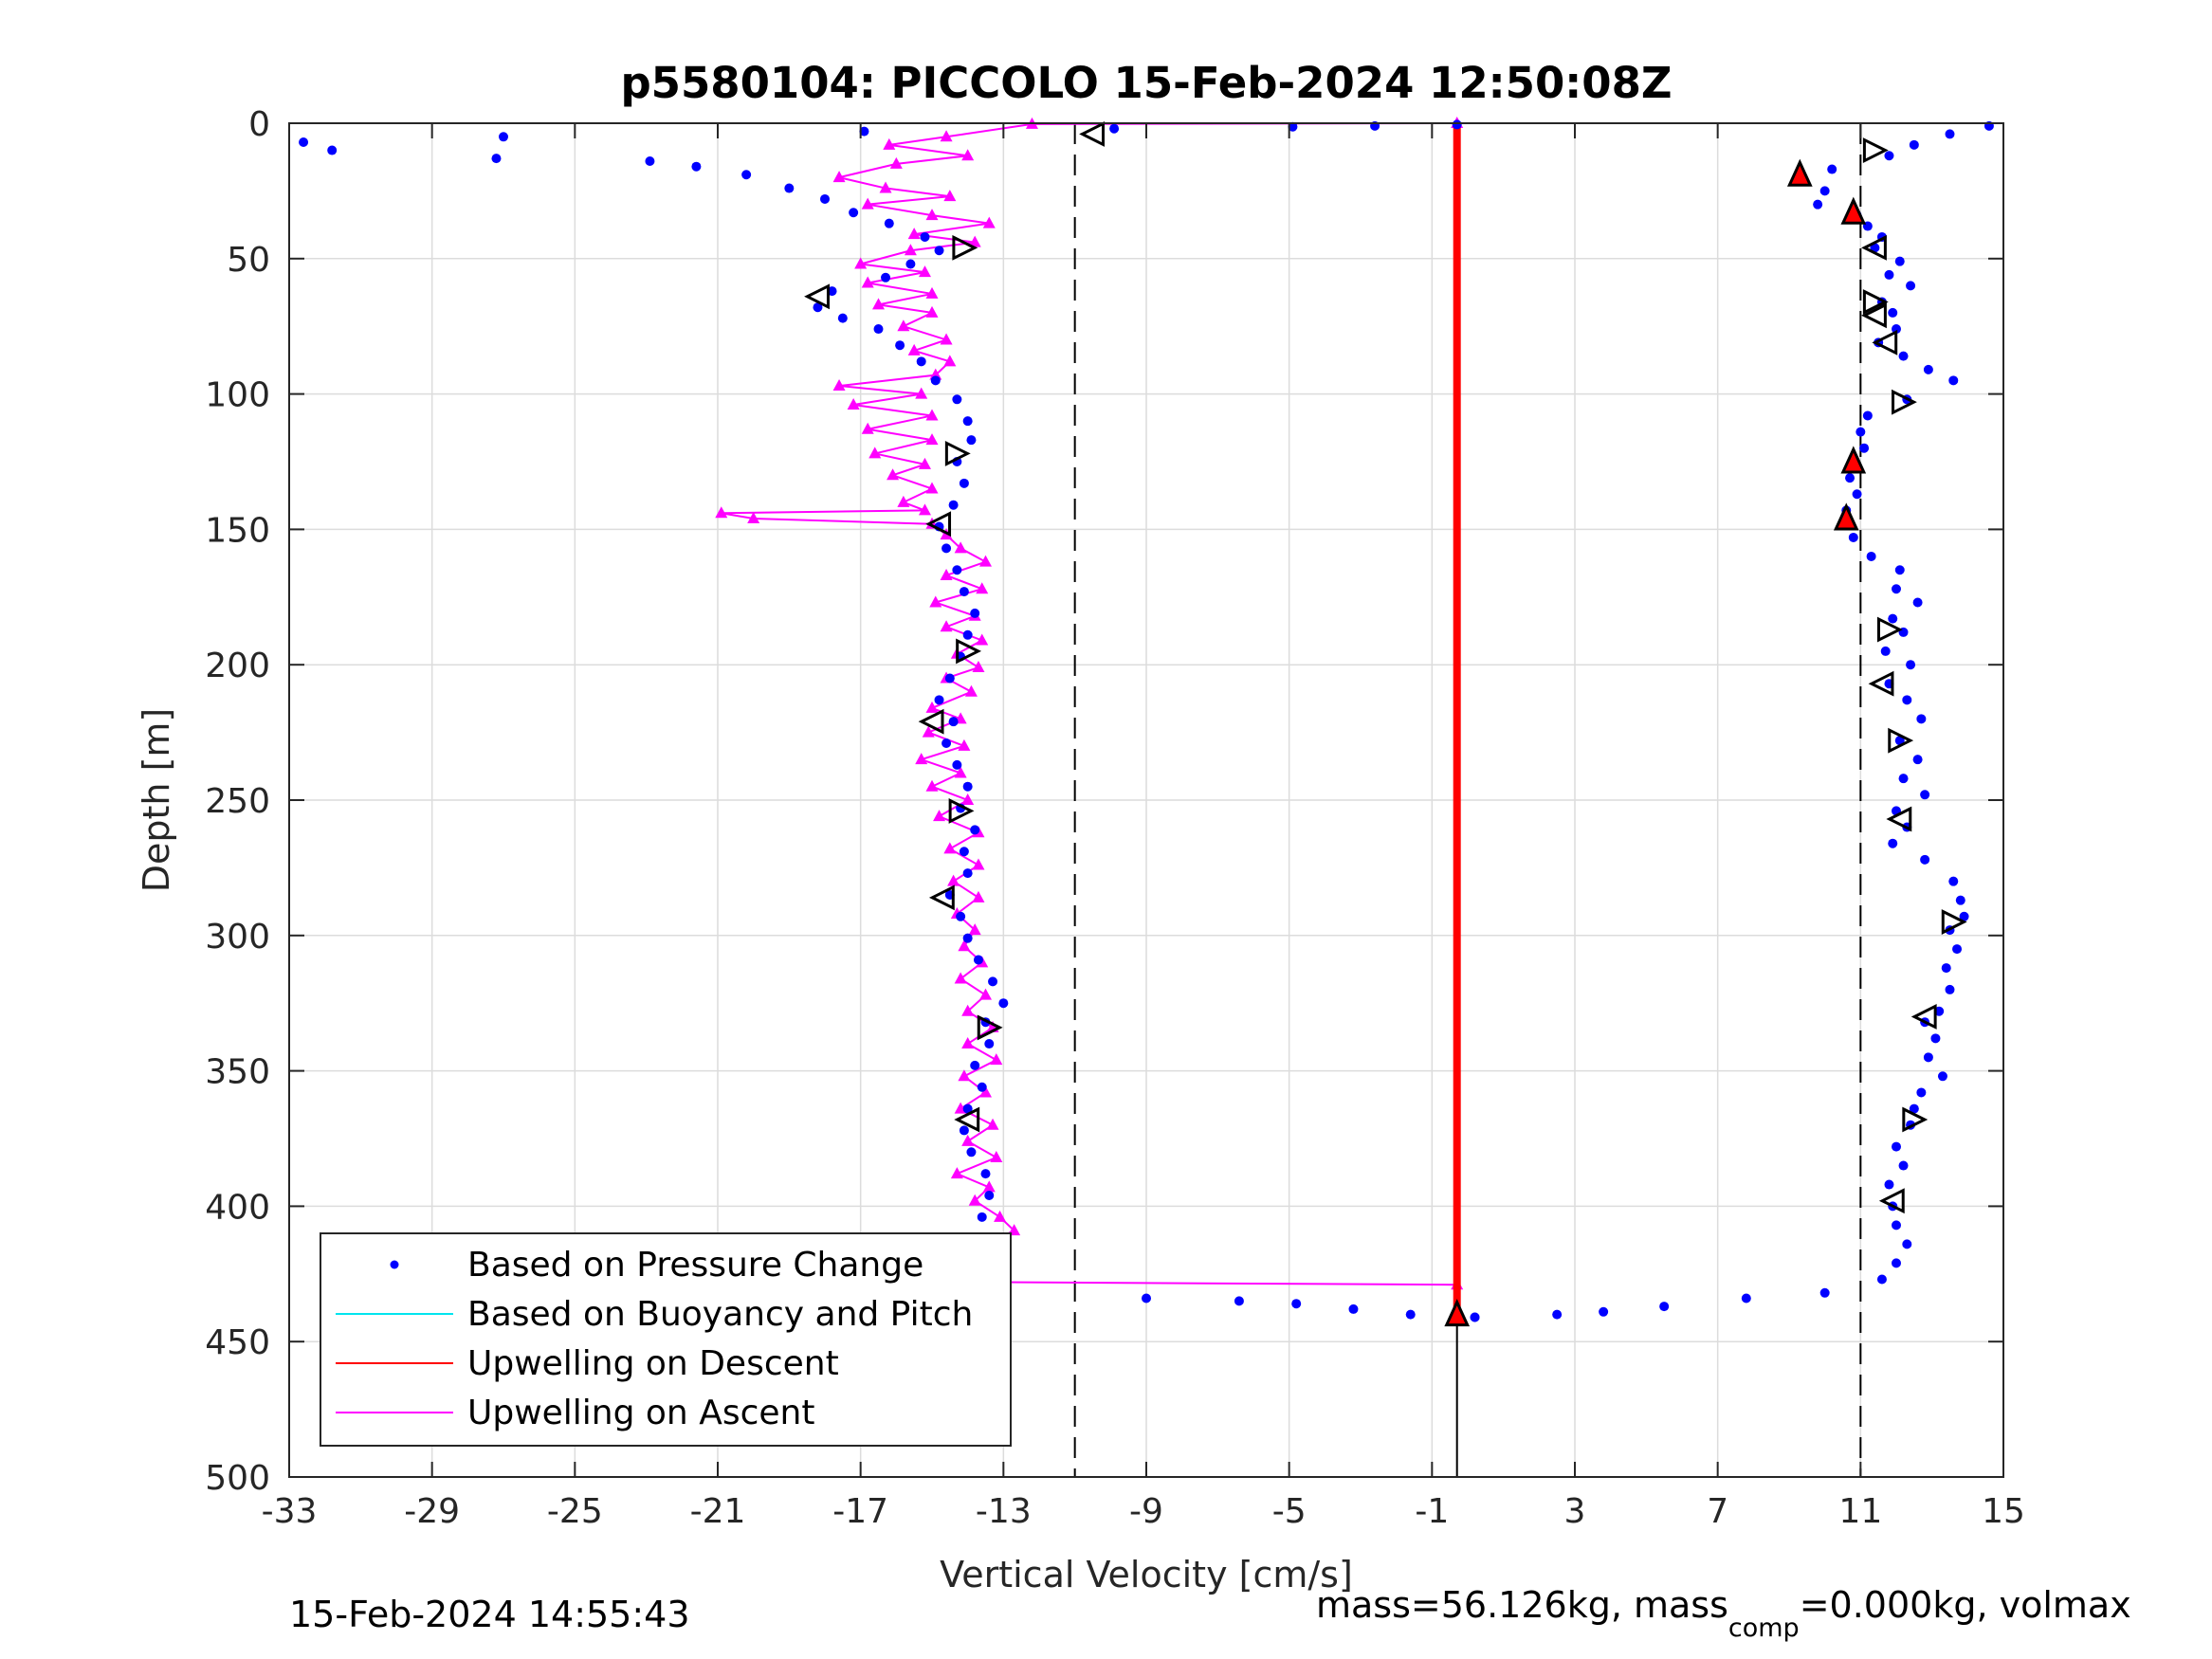 This screenshot has height=1659, width=2212. I want to click on x-tick-label: -1, so click(1432, 1511).